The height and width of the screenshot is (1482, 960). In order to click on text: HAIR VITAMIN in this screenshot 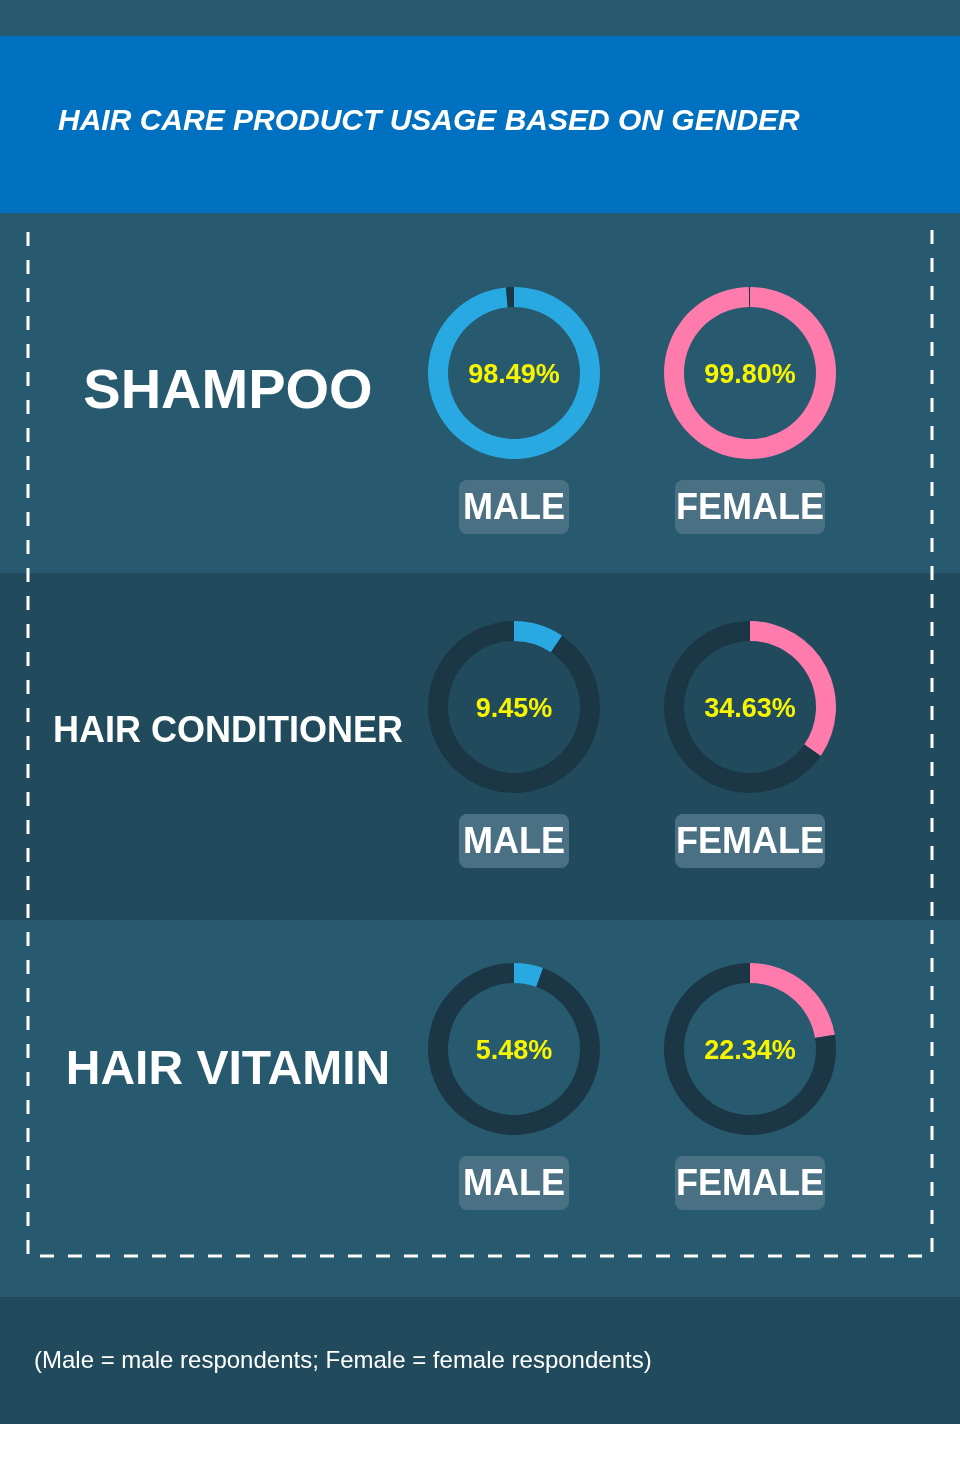, I will do `click(228, 1067)`.